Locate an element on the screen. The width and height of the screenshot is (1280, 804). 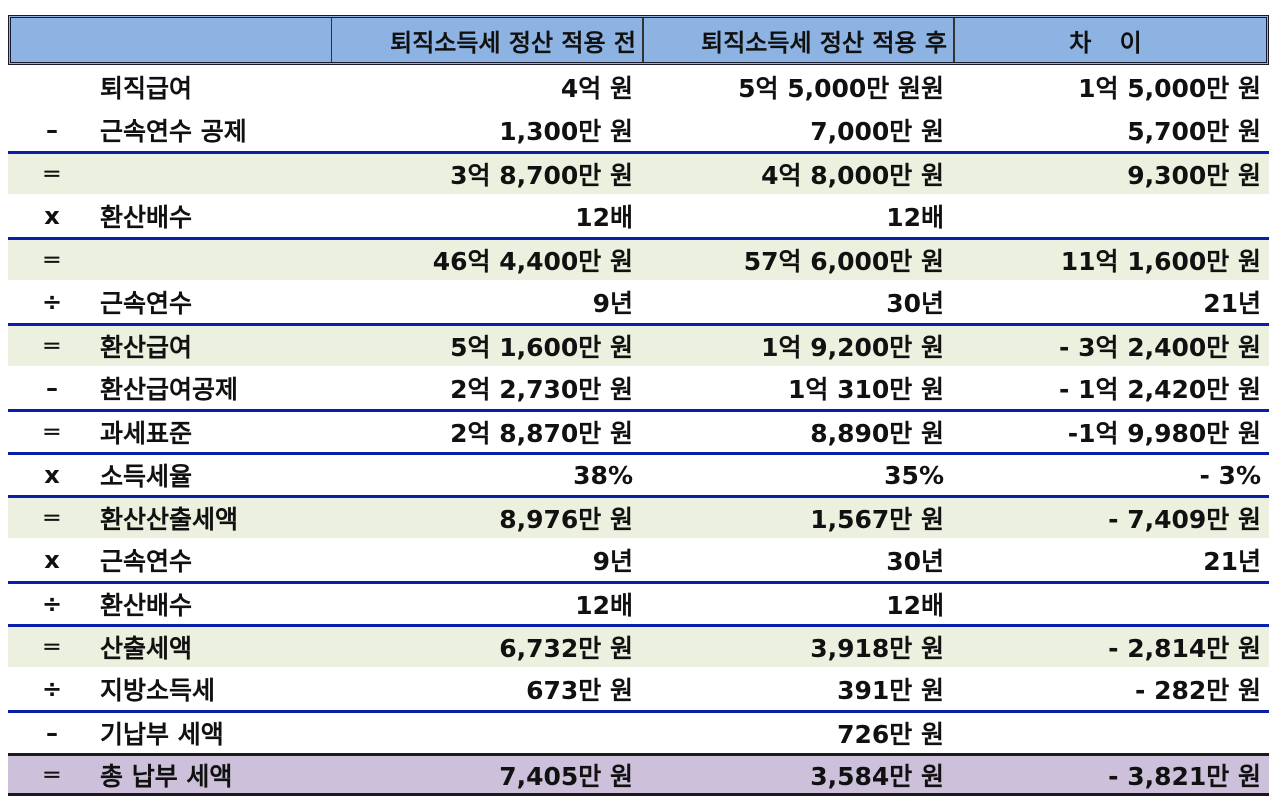
row-label: 퇴직급여 is located at coordinates (146, 88).